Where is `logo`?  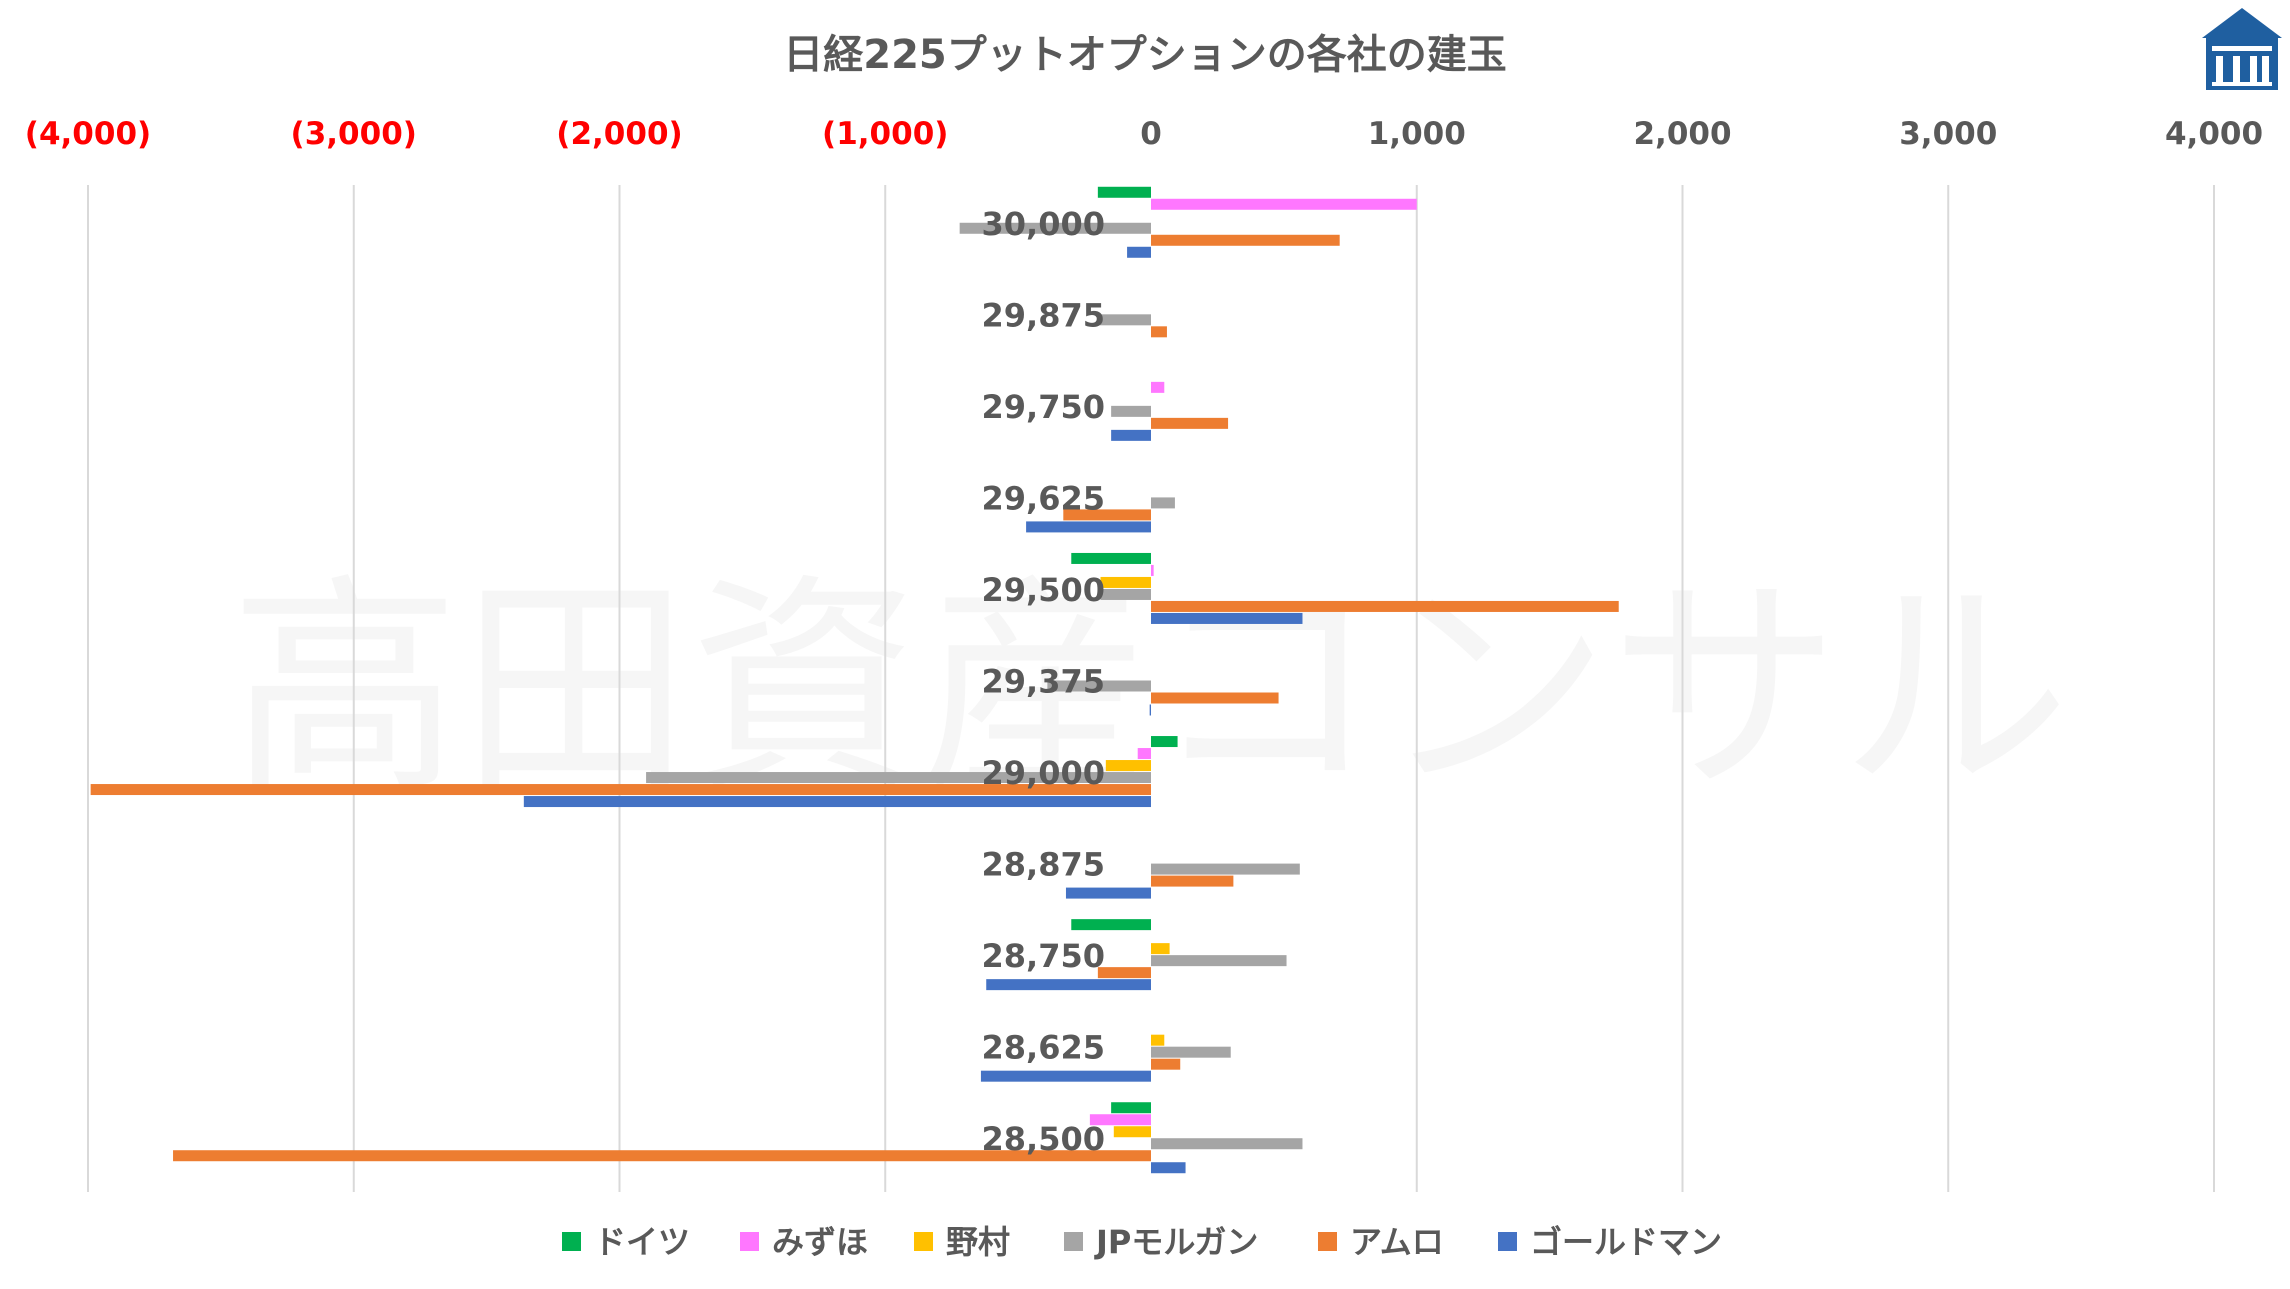 logo is located at coordinates (2242, 49).